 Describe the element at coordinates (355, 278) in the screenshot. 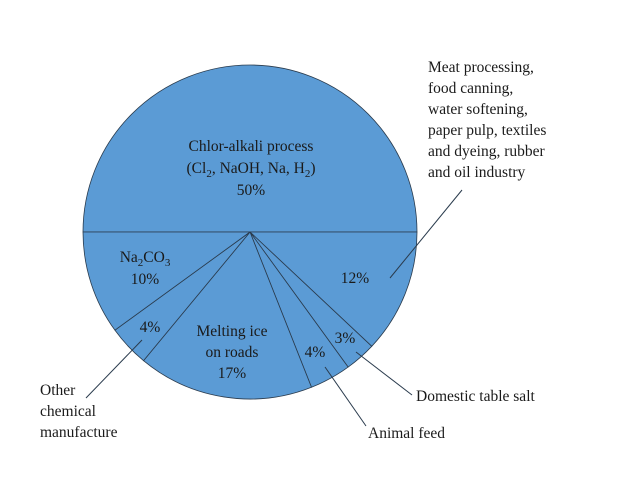

I see `slice-label-industry-percent: 12%` at that location.